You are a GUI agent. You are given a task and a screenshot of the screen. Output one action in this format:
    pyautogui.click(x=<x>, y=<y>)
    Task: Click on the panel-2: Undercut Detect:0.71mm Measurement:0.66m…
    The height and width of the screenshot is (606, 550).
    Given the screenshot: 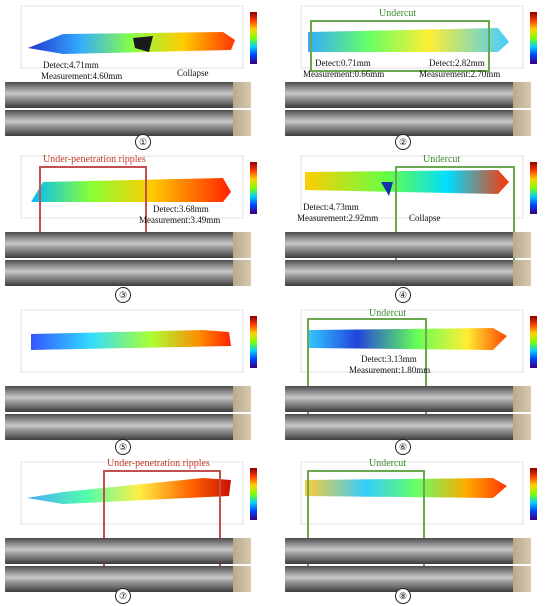 What is the action you would take?
    pyautogui.click(x=414, y=76)
    